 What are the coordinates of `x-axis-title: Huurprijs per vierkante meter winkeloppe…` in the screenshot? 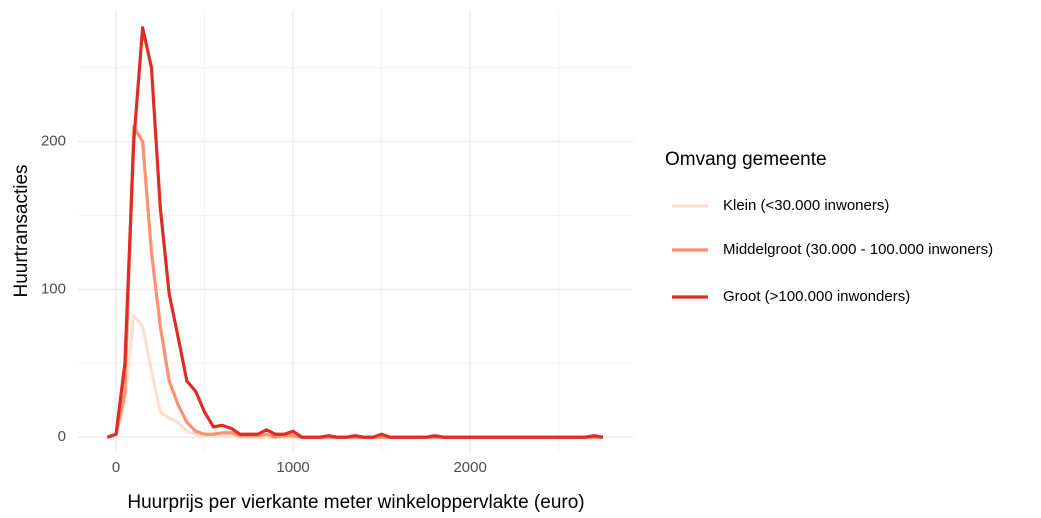 It's located at (355, 502).